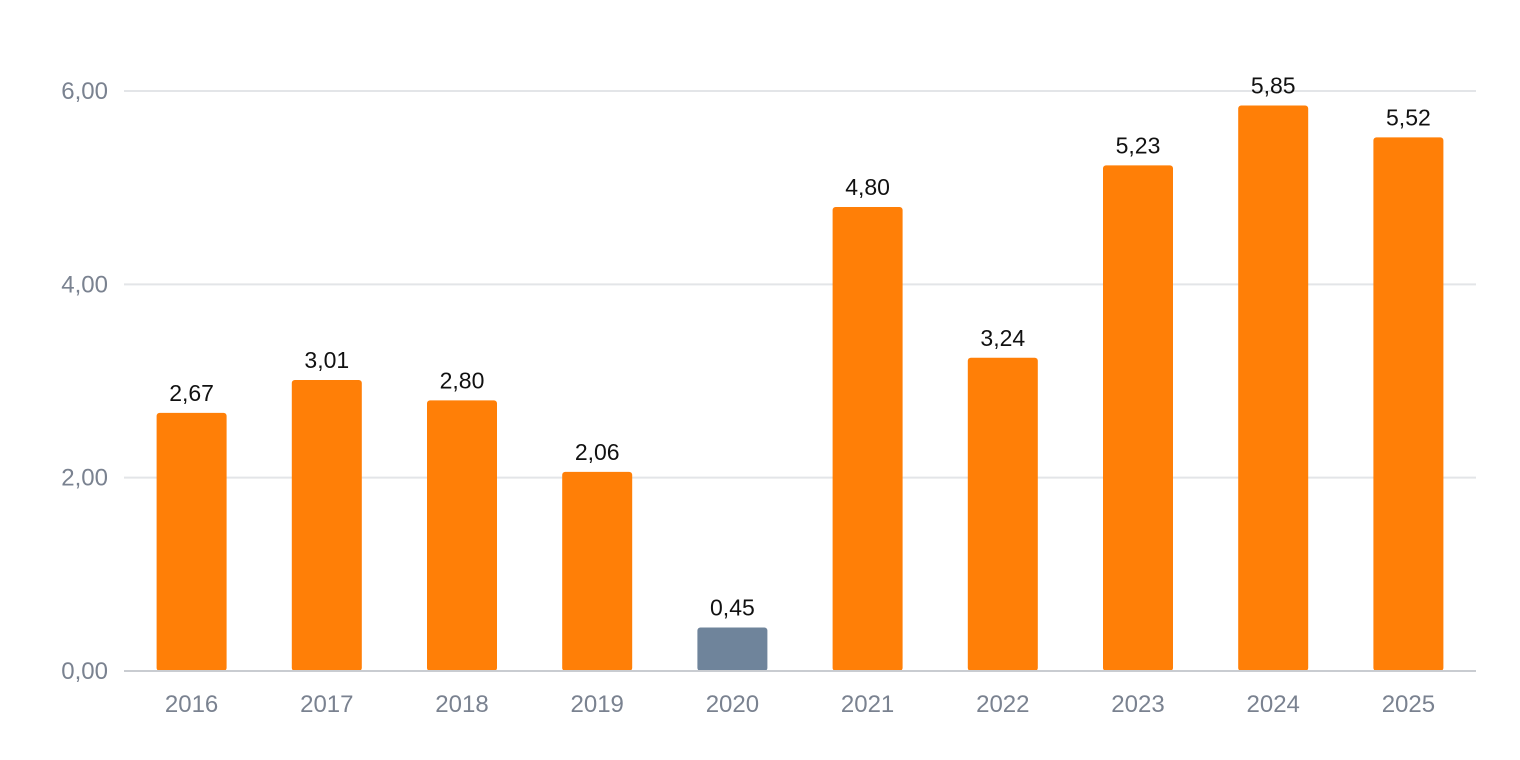 The image size is (1520, 760). What do you see at coordinates (732, 649) in the screenshot?
I see `bar-2020` at bounding box center [732, 649].